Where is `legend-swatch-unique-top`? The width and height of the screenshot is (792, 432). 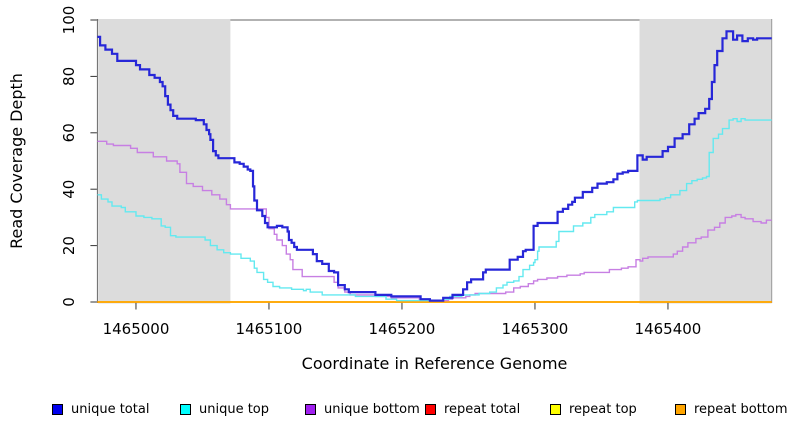
legend-swatch-unique-top is located at coordinates (185, 409).